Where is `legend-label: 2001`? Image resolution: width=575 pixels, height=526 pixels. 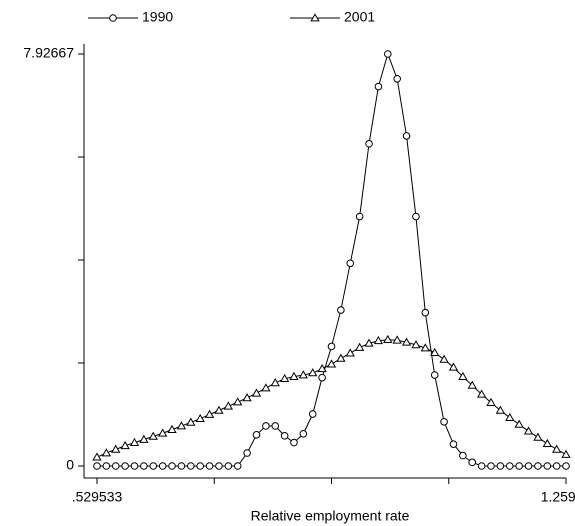 legend-label: 2001 is located at coordinates (359, 17).